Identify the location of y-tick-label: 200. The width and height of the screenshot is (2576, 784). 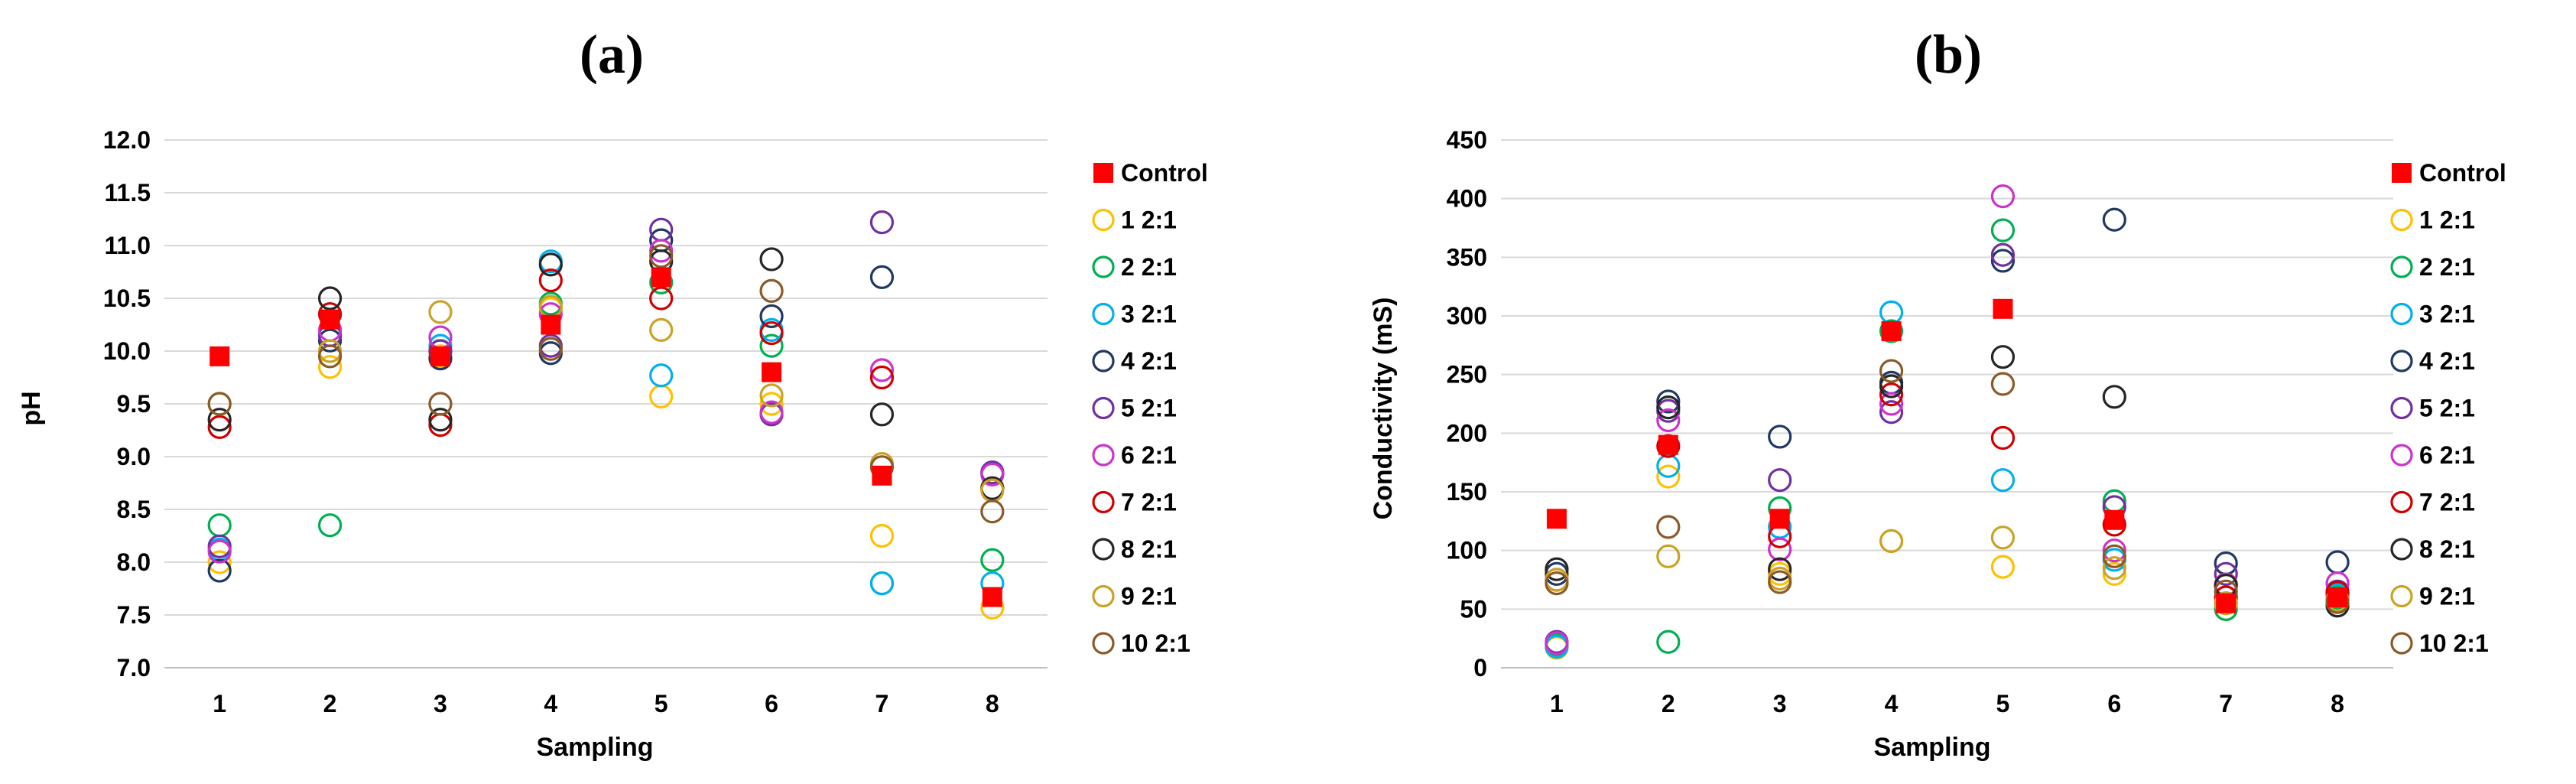
(1467, 433).